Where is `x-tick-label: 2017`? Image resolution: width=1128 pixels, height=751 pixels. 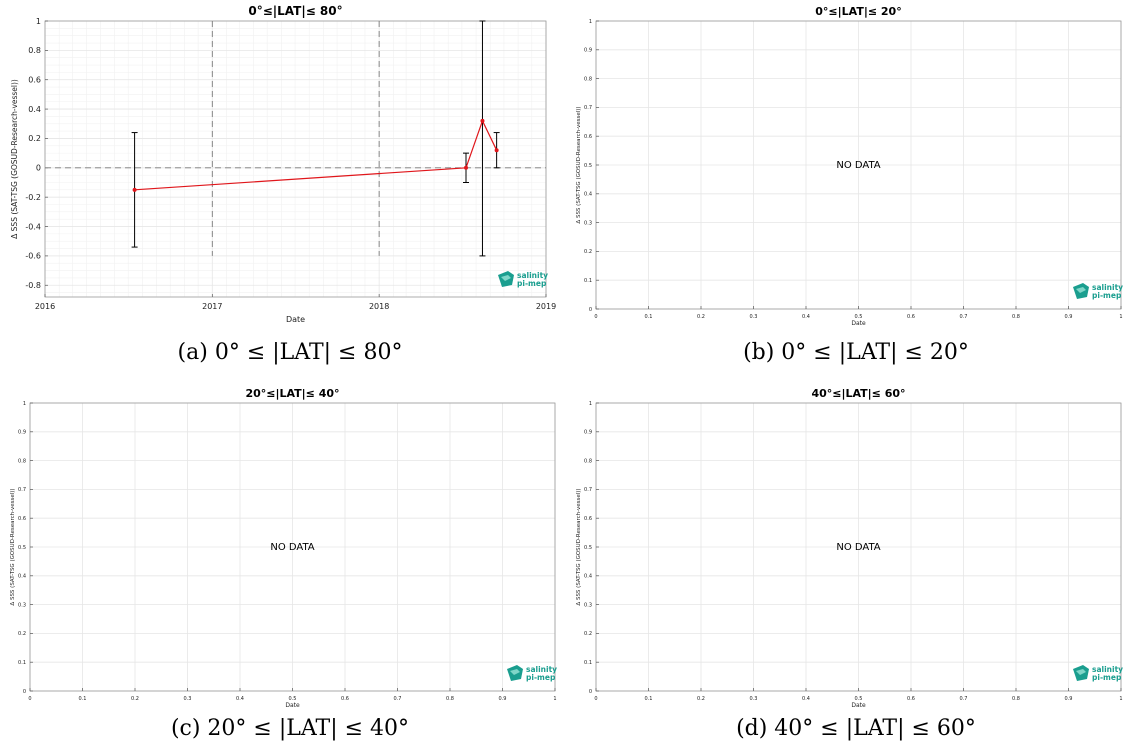 x-tick-label: 2017 is located at coordinates (212, 306).